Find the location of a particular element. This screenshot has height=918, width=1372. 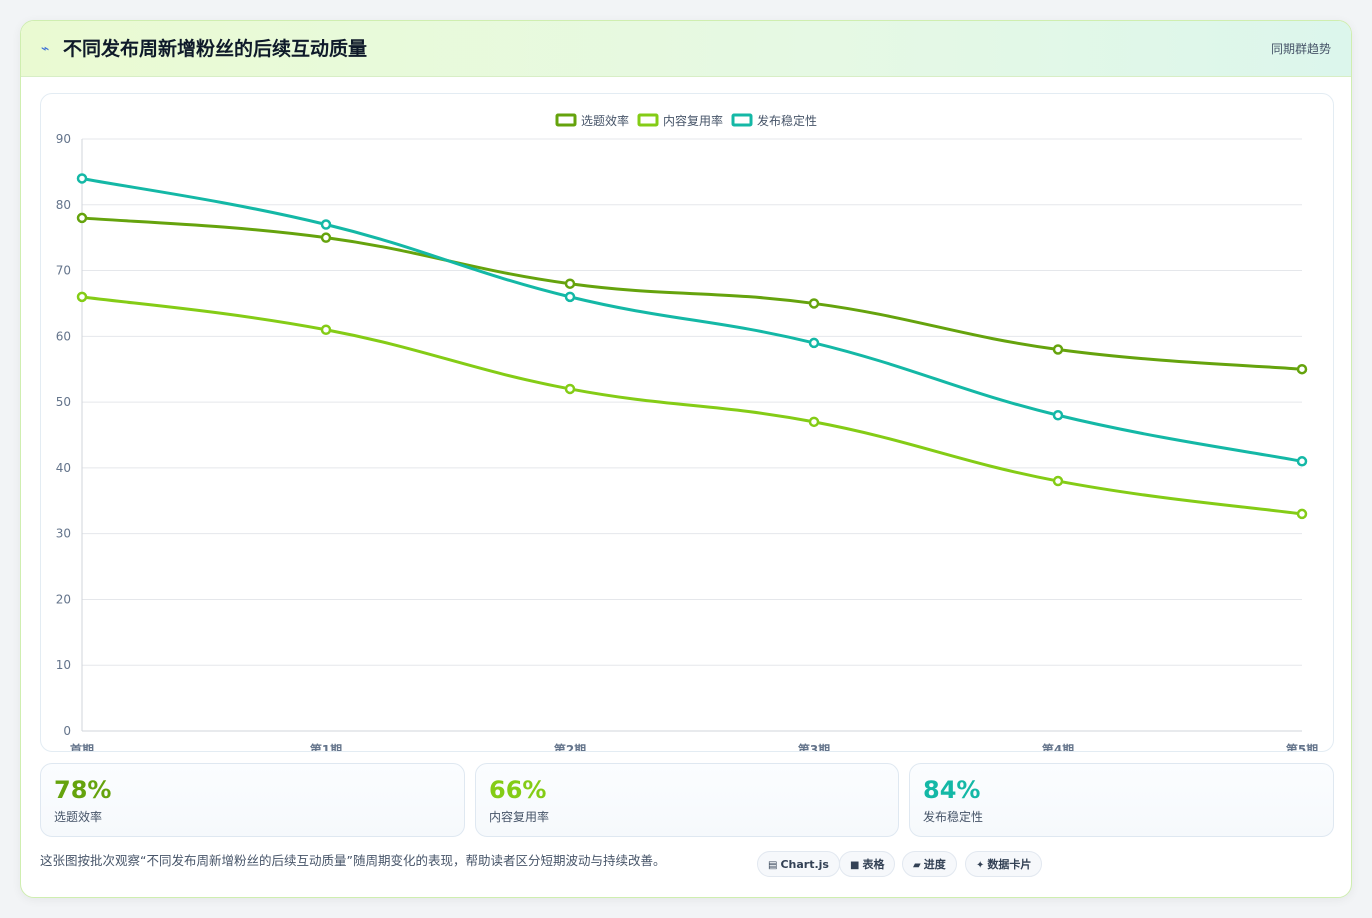

tag-chartjs: ▤ Chart.js is located at coordinates (798, 864).